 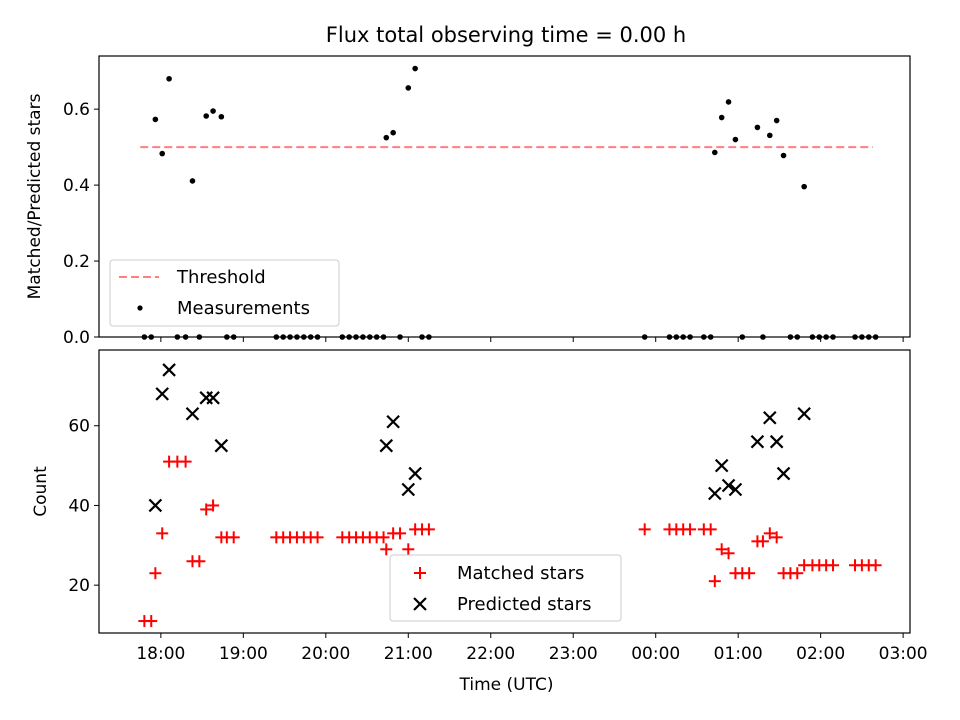 I want to click on x-tick-label: 02:00, so click(x=820, y=654).